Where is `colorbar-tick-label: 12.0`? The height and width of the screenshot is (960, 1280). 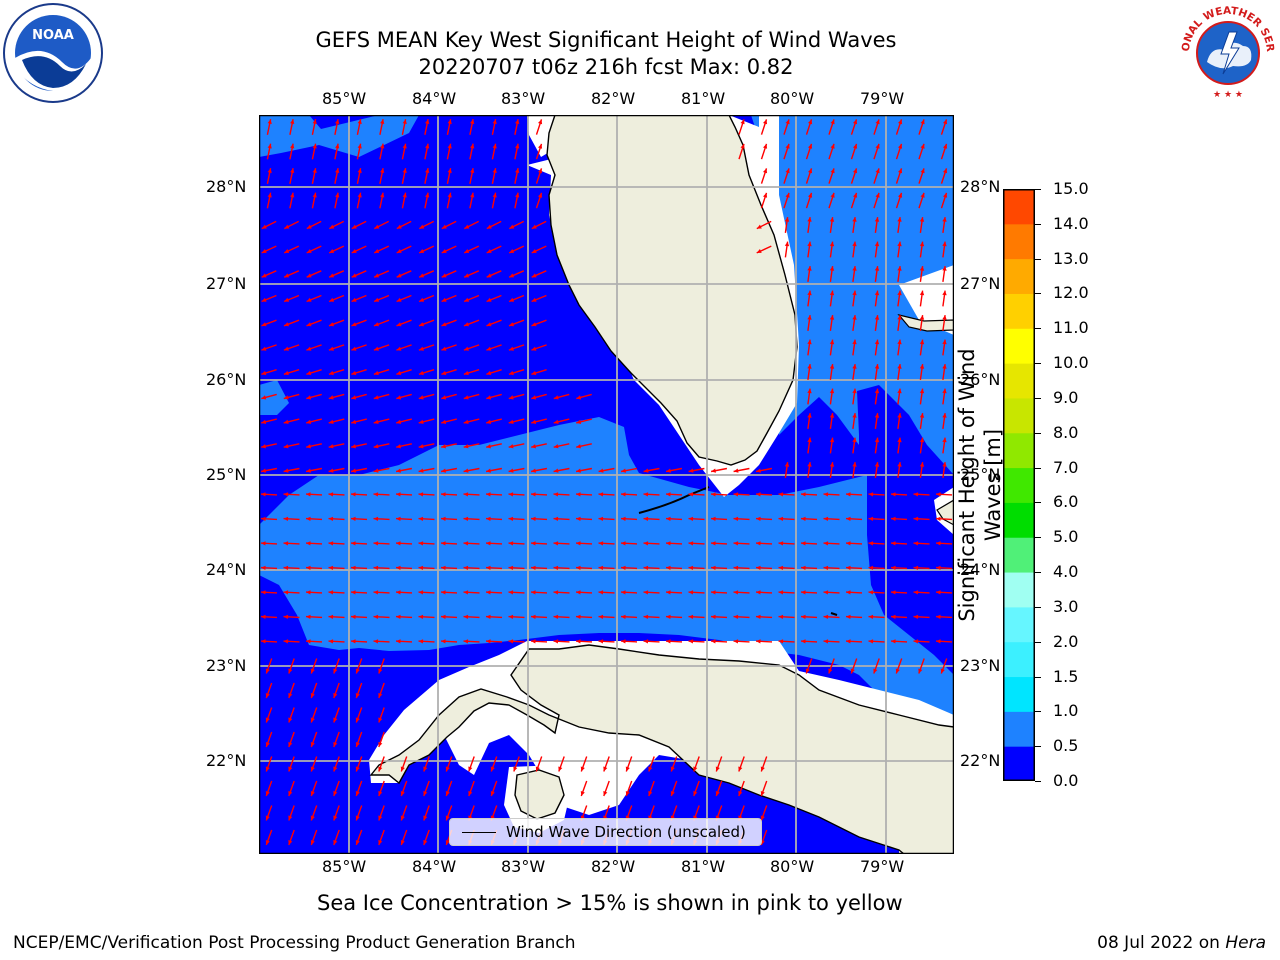 colorbar-tick-label: 12.0 is located at coordinates (1071, 293).